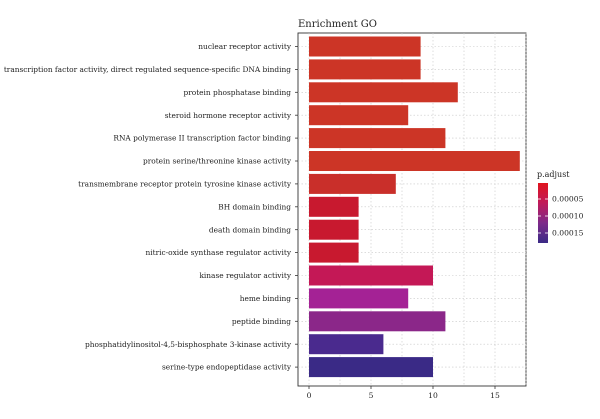 This screenshot has height=419, width=600. Describe the element at coordinates (266, 298) in the screenshot. I see `category-label: heme binding` at that location.